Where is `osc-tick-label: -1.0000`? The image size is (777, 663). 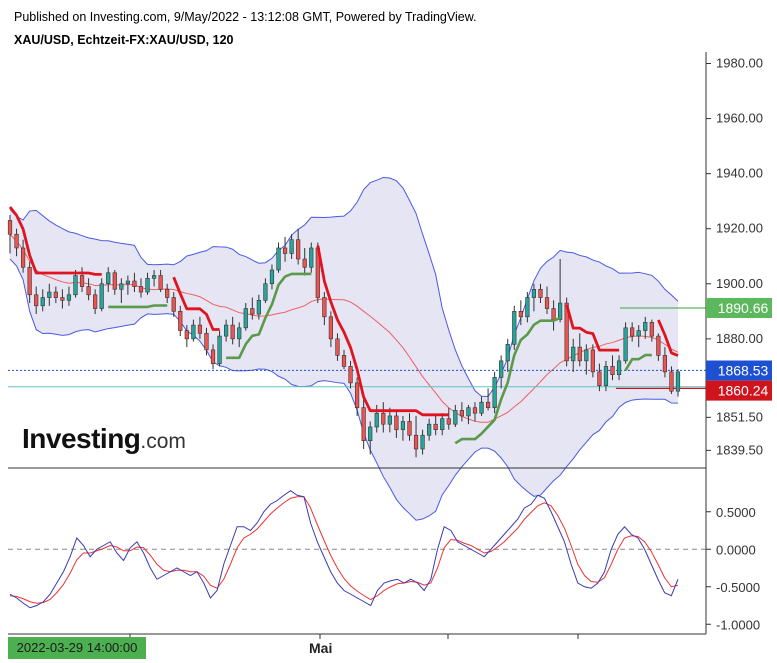 osc-tick-label: -1.0000 is located at coordinates (738, 624).